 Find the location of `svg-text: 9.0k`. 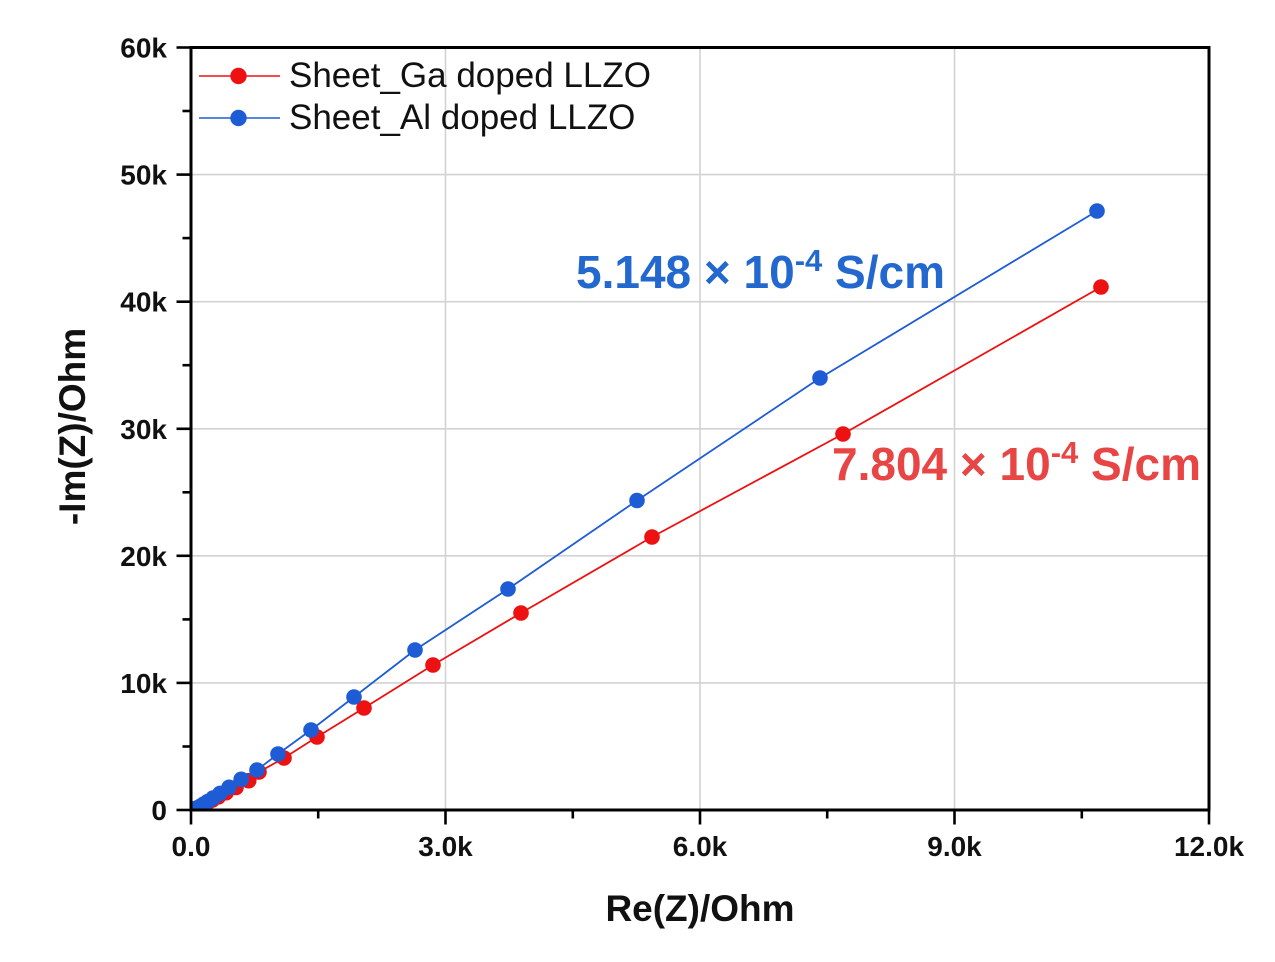

svg-text: 9.0k is located at coordinates (954, 846).